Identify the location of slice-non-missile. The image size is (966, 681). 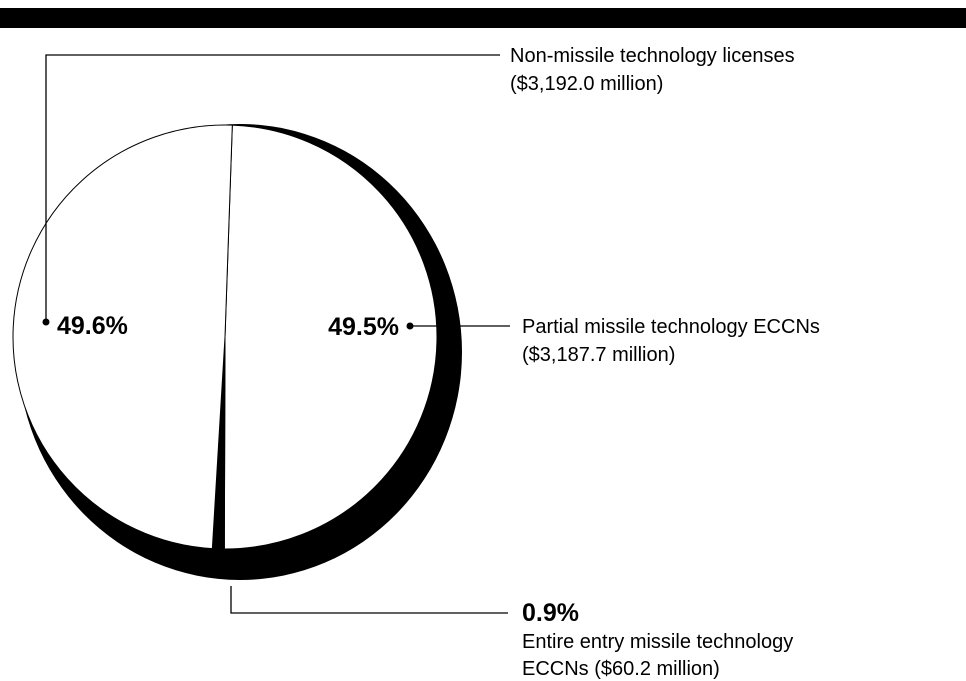
(122, 337).